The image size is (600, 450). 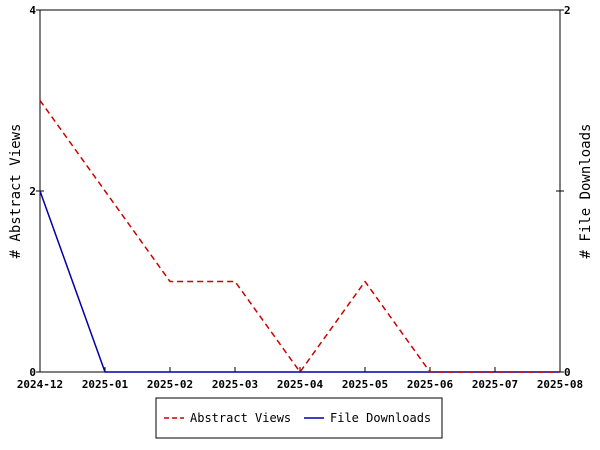 What do you see at coordinates (365, 384) in the screenshot?
I see `x-tick-label: 2025-05` at bounding box center [365, 384].